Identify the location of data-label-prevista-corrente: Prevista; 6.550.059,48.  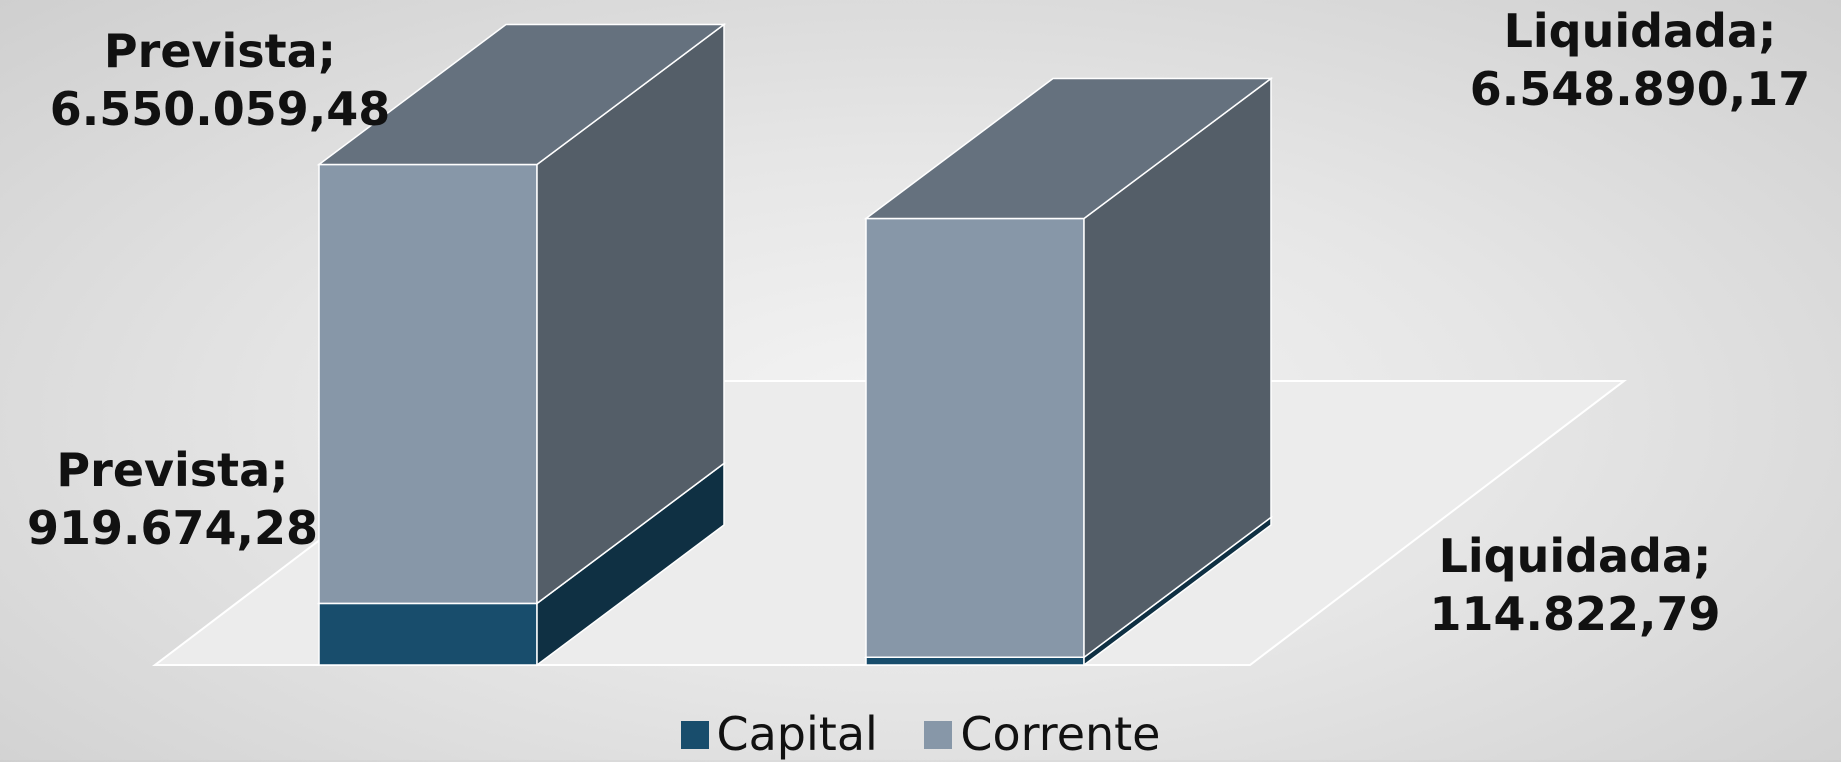
(220, 80).